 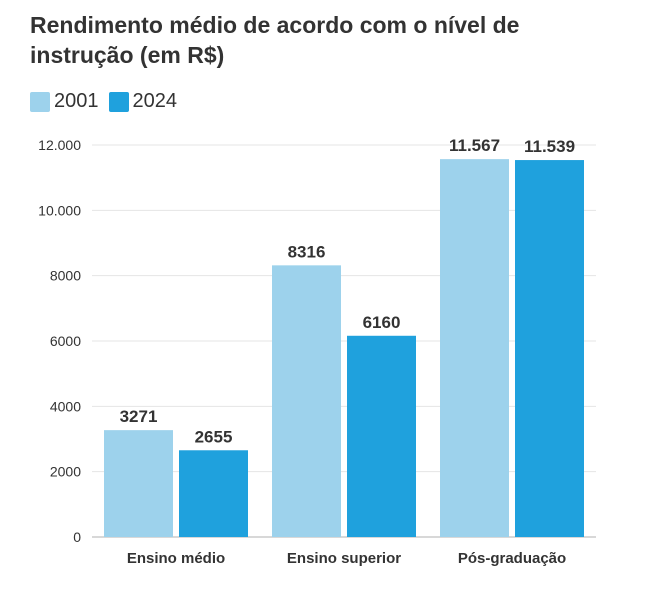 I want to click on y-tick-label: 10.000, so click(x=59, y=210).